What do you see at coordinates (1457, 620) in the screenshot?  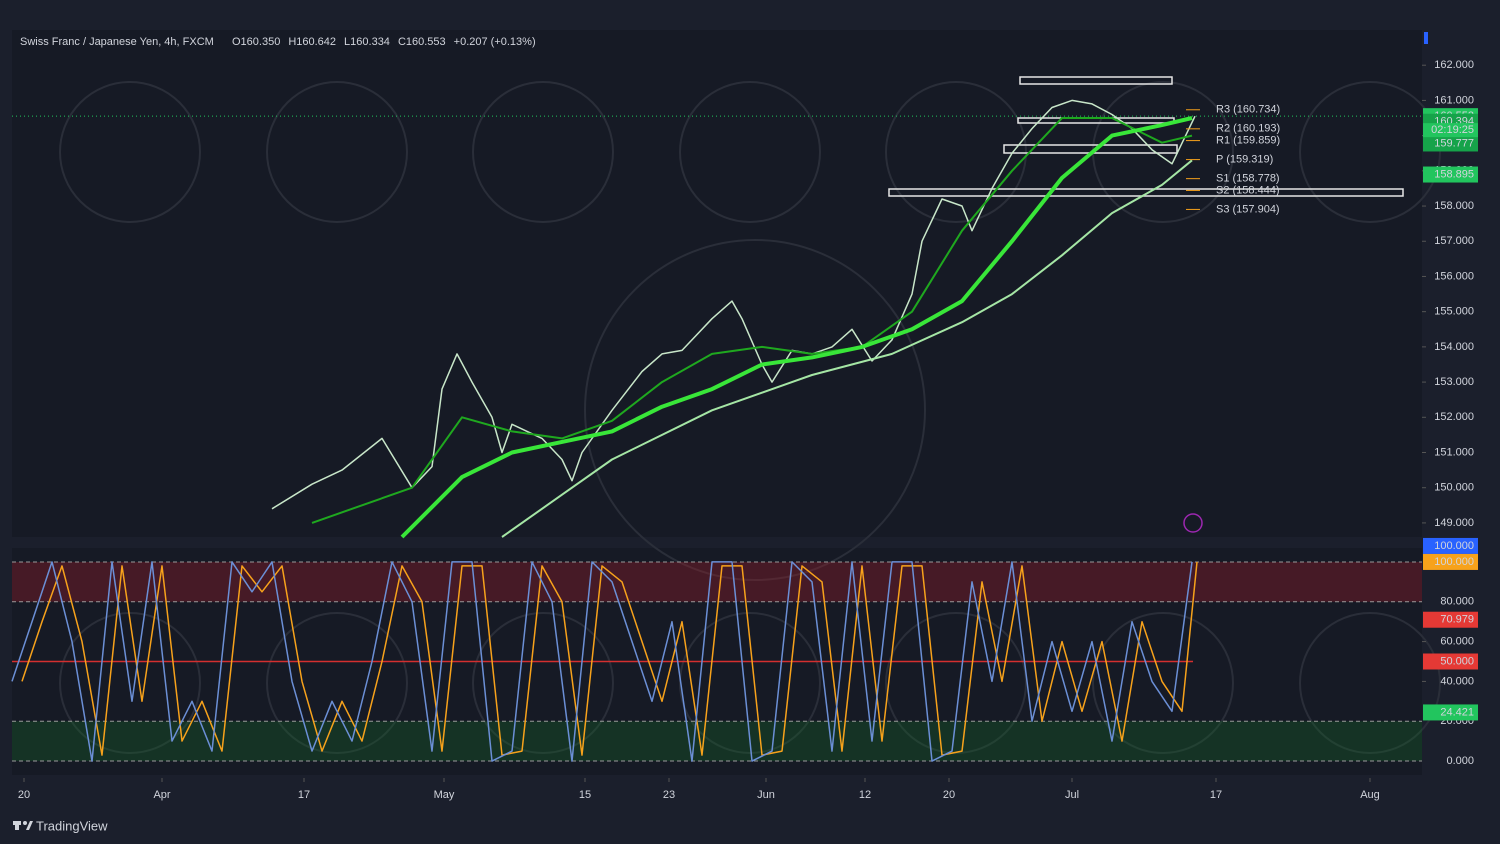 I see `osc-tag: 70.979` at bounding box center [1457, 620].